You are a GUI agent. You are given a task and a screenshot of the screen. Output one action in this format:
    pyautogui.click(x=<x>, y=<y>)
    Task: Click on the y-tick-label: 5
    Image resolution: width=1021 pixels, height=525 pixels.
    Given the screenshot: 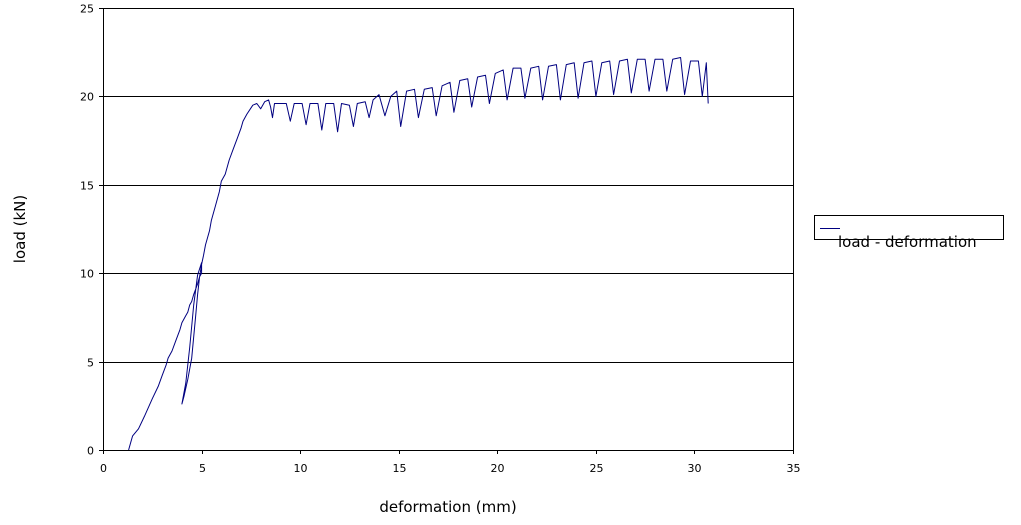 What is the action you would take?
    pyautogui.click(x=90, y=363)
    